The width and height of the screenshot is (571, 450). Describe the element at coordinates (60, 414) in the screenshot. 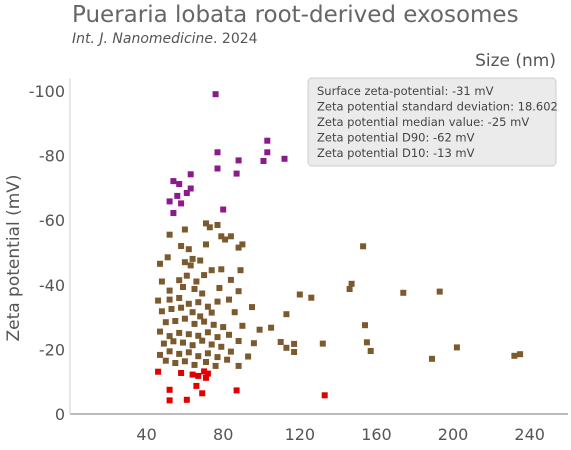

I see `y-tick-label: 0` at that location.